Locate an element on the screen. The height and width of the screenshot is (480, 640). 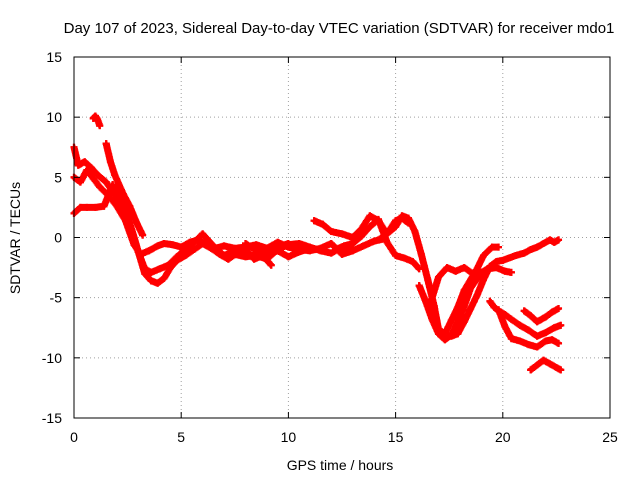
y-tick-label: 5 is located at coordinates (58, 177).